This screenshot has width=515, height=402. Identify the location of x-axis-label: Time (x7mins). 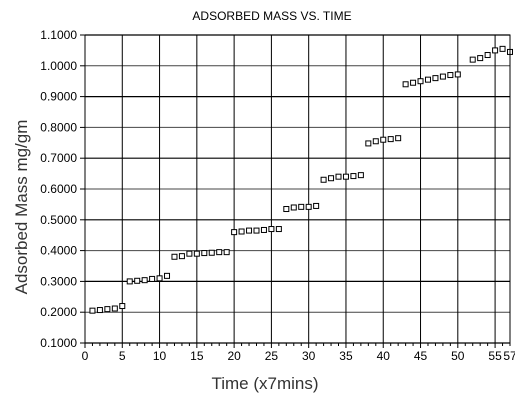
(264, 383).